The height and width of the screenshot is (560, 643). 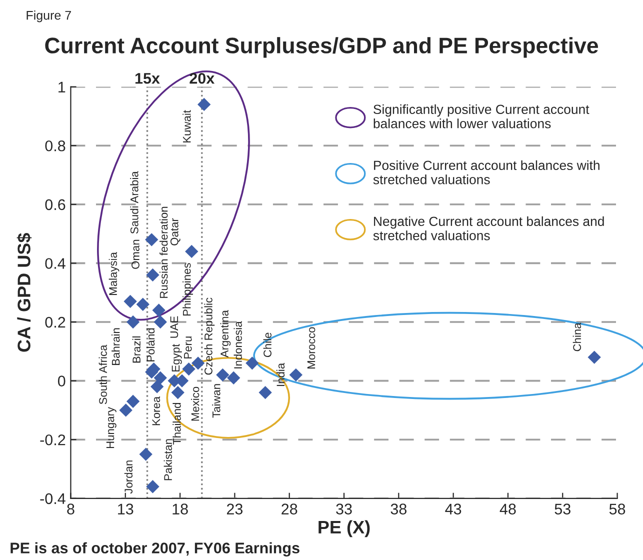 I want to click on annotation: India, so click(x=280, y=374).